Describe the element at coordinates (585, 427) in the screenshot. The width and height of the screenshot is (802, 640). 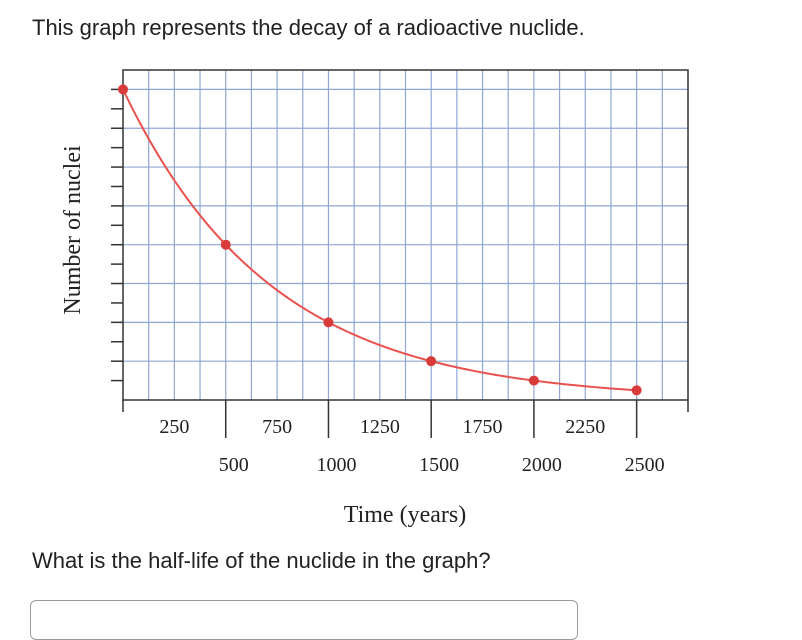
I see `x-tick-label-upper: 2250` at that location.